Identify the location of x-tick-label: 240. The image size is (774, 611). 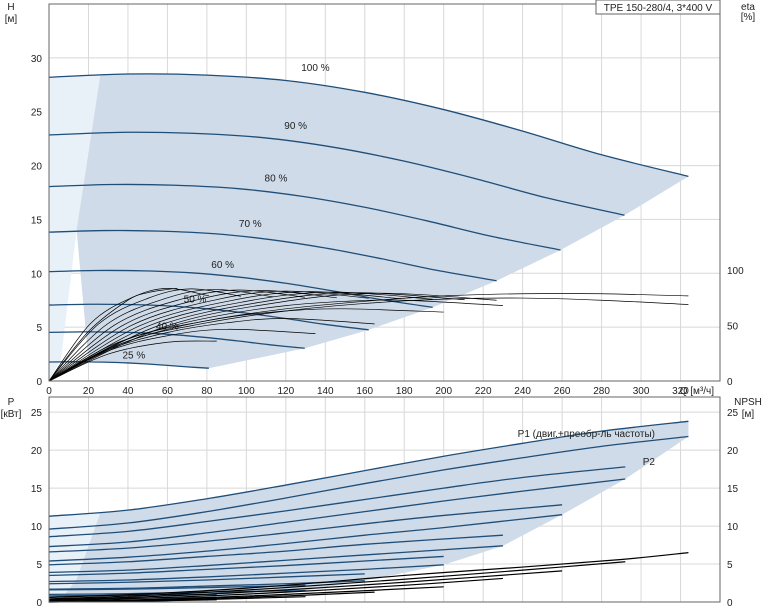
(522, 391).